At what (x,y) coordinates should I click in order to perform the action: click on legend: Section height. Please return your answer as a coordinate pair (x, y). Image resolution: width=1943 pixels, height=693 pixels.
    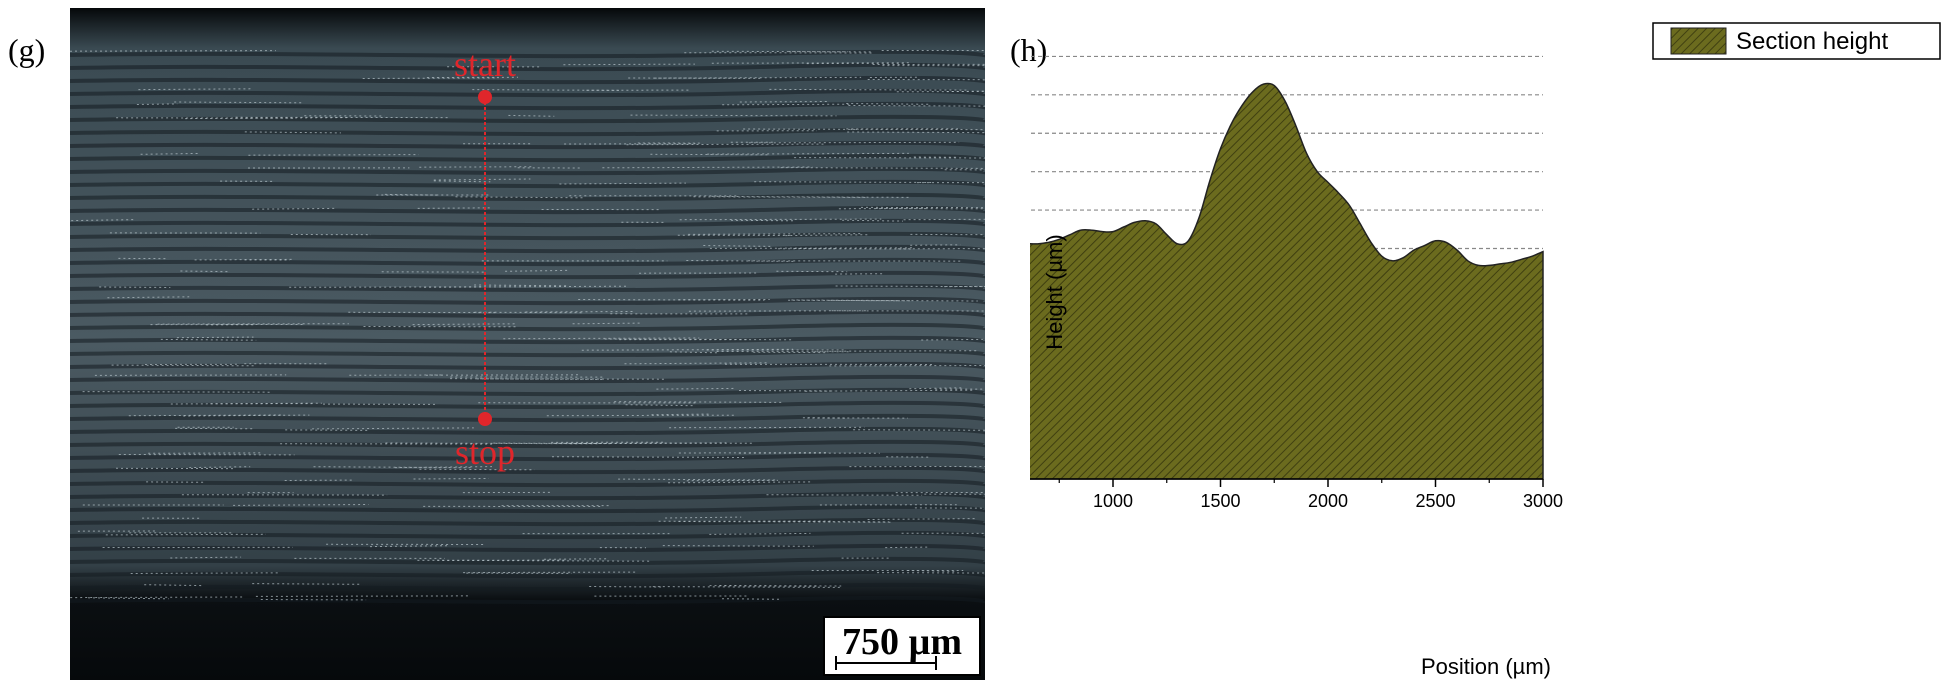
    Looking at the image, I should click on (1796, 41).